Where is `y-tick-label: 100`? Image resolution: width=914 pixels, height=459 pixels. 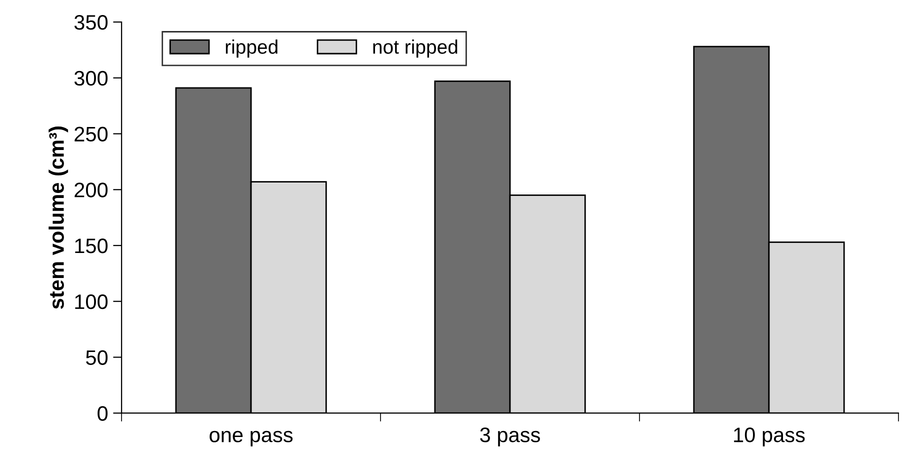
y-tick-label: 100 is located at coordinates (91, 302).